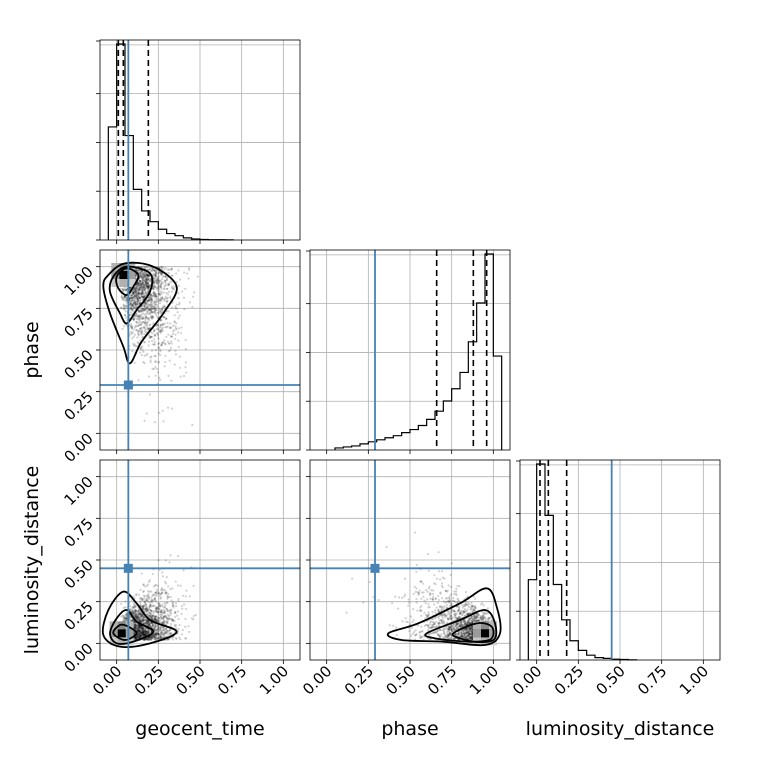 The height and width of the screenshot is (760, 760). Describe the element at coordinates (128, 385) in the screenshot. I see `truth-marker` at that location.